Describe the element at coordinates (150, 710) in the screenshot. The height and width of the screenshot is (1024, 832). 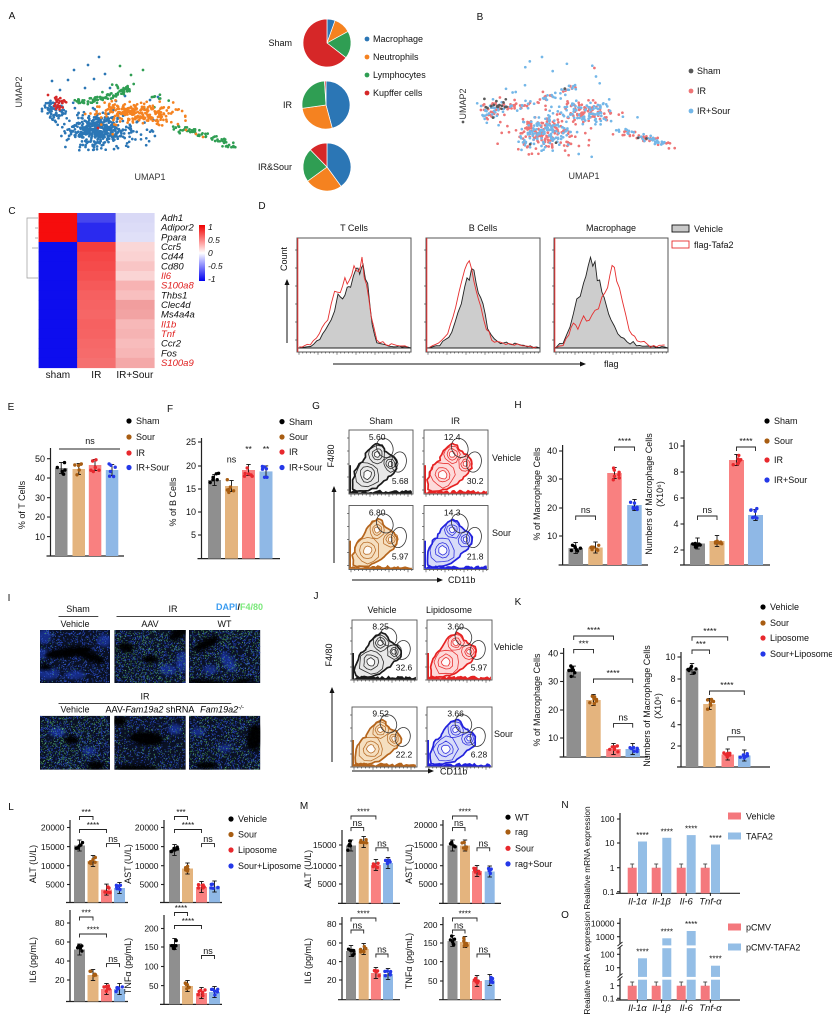
I see `svg-text: AAV-Fam19a2 shRNA` at that location.